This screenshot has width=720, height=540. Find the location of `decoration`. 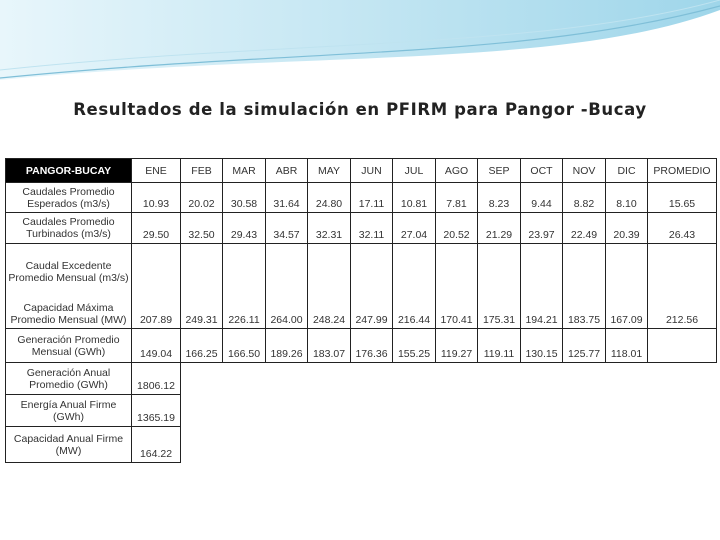

decoration is located at coordinates (360, 40).